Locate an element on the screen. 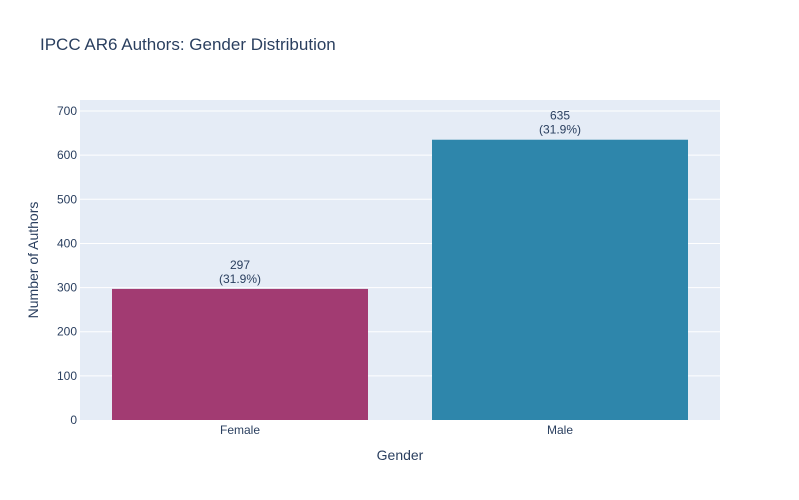  y-tick-label: 0 is located at coordinates (73, 420).